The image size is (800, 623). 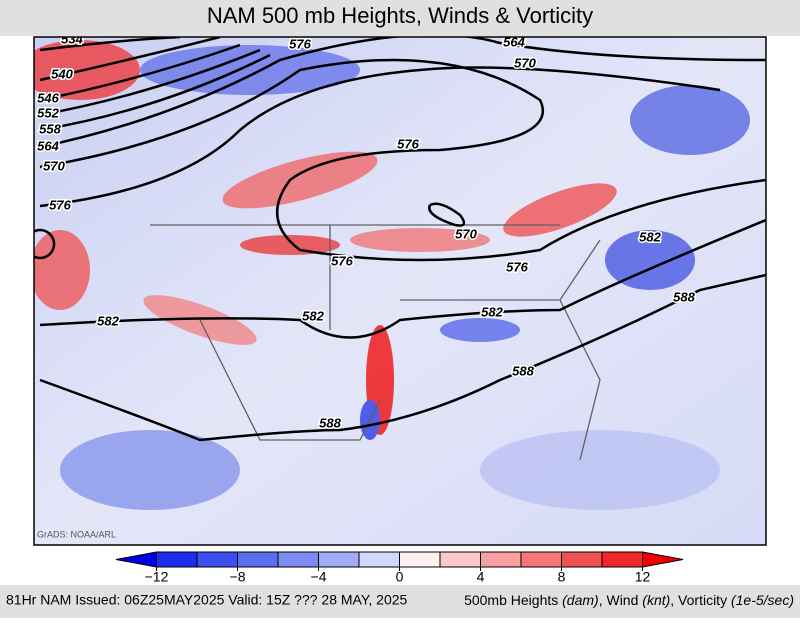 I want to click on footer-part: , Vorticity, so click(x=700, y=600).